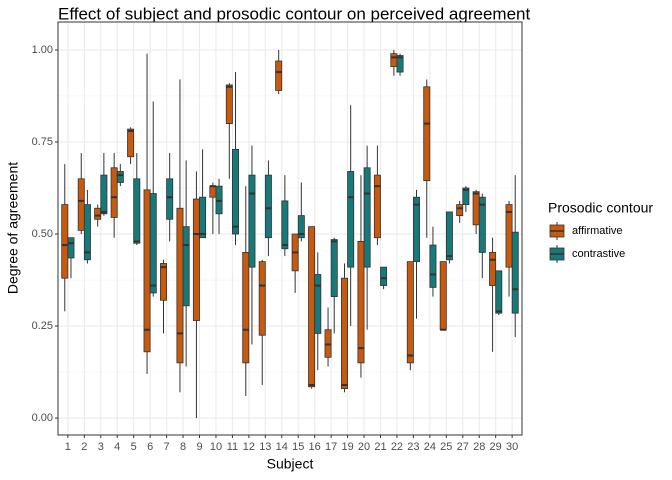  What do you see at coordinates (597, 231) in the screenshot?
I see `legend-label: affirmative` at bounding box center [597, 231].